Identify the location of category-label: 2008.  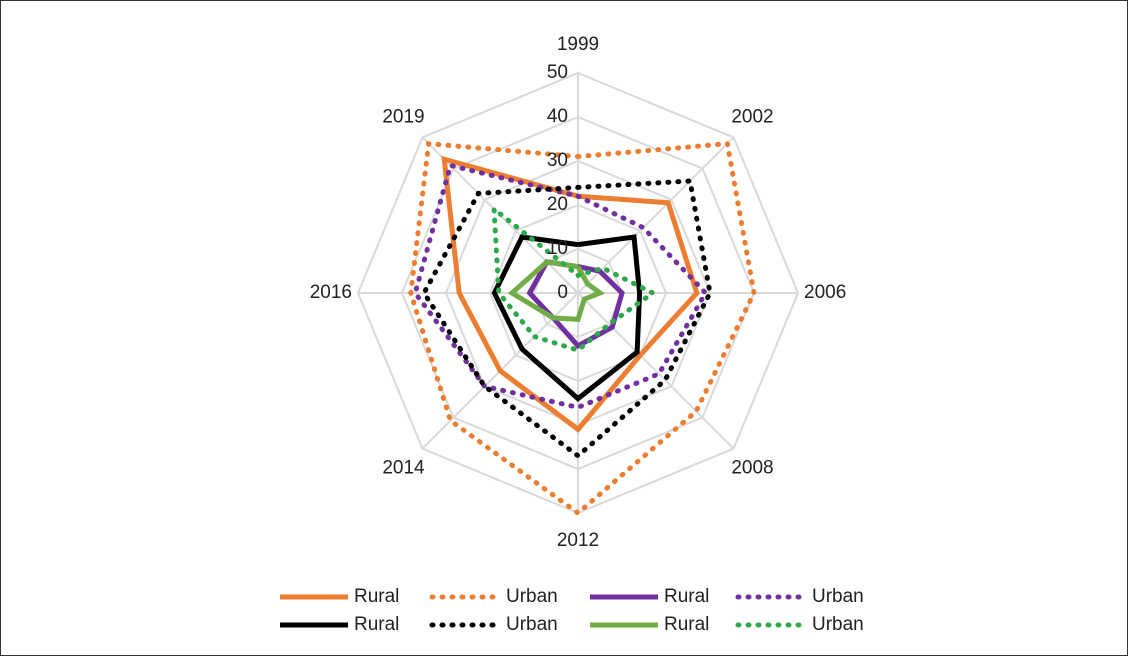
(752, 467).